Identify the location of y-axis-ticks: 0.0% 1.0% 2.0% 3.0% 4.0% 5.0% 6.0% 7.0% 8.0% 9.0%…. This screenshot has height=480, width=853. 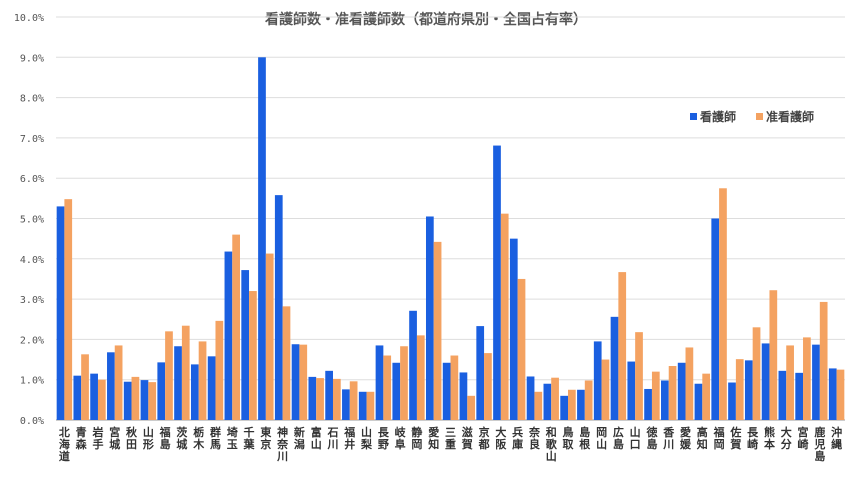
(29, 220).